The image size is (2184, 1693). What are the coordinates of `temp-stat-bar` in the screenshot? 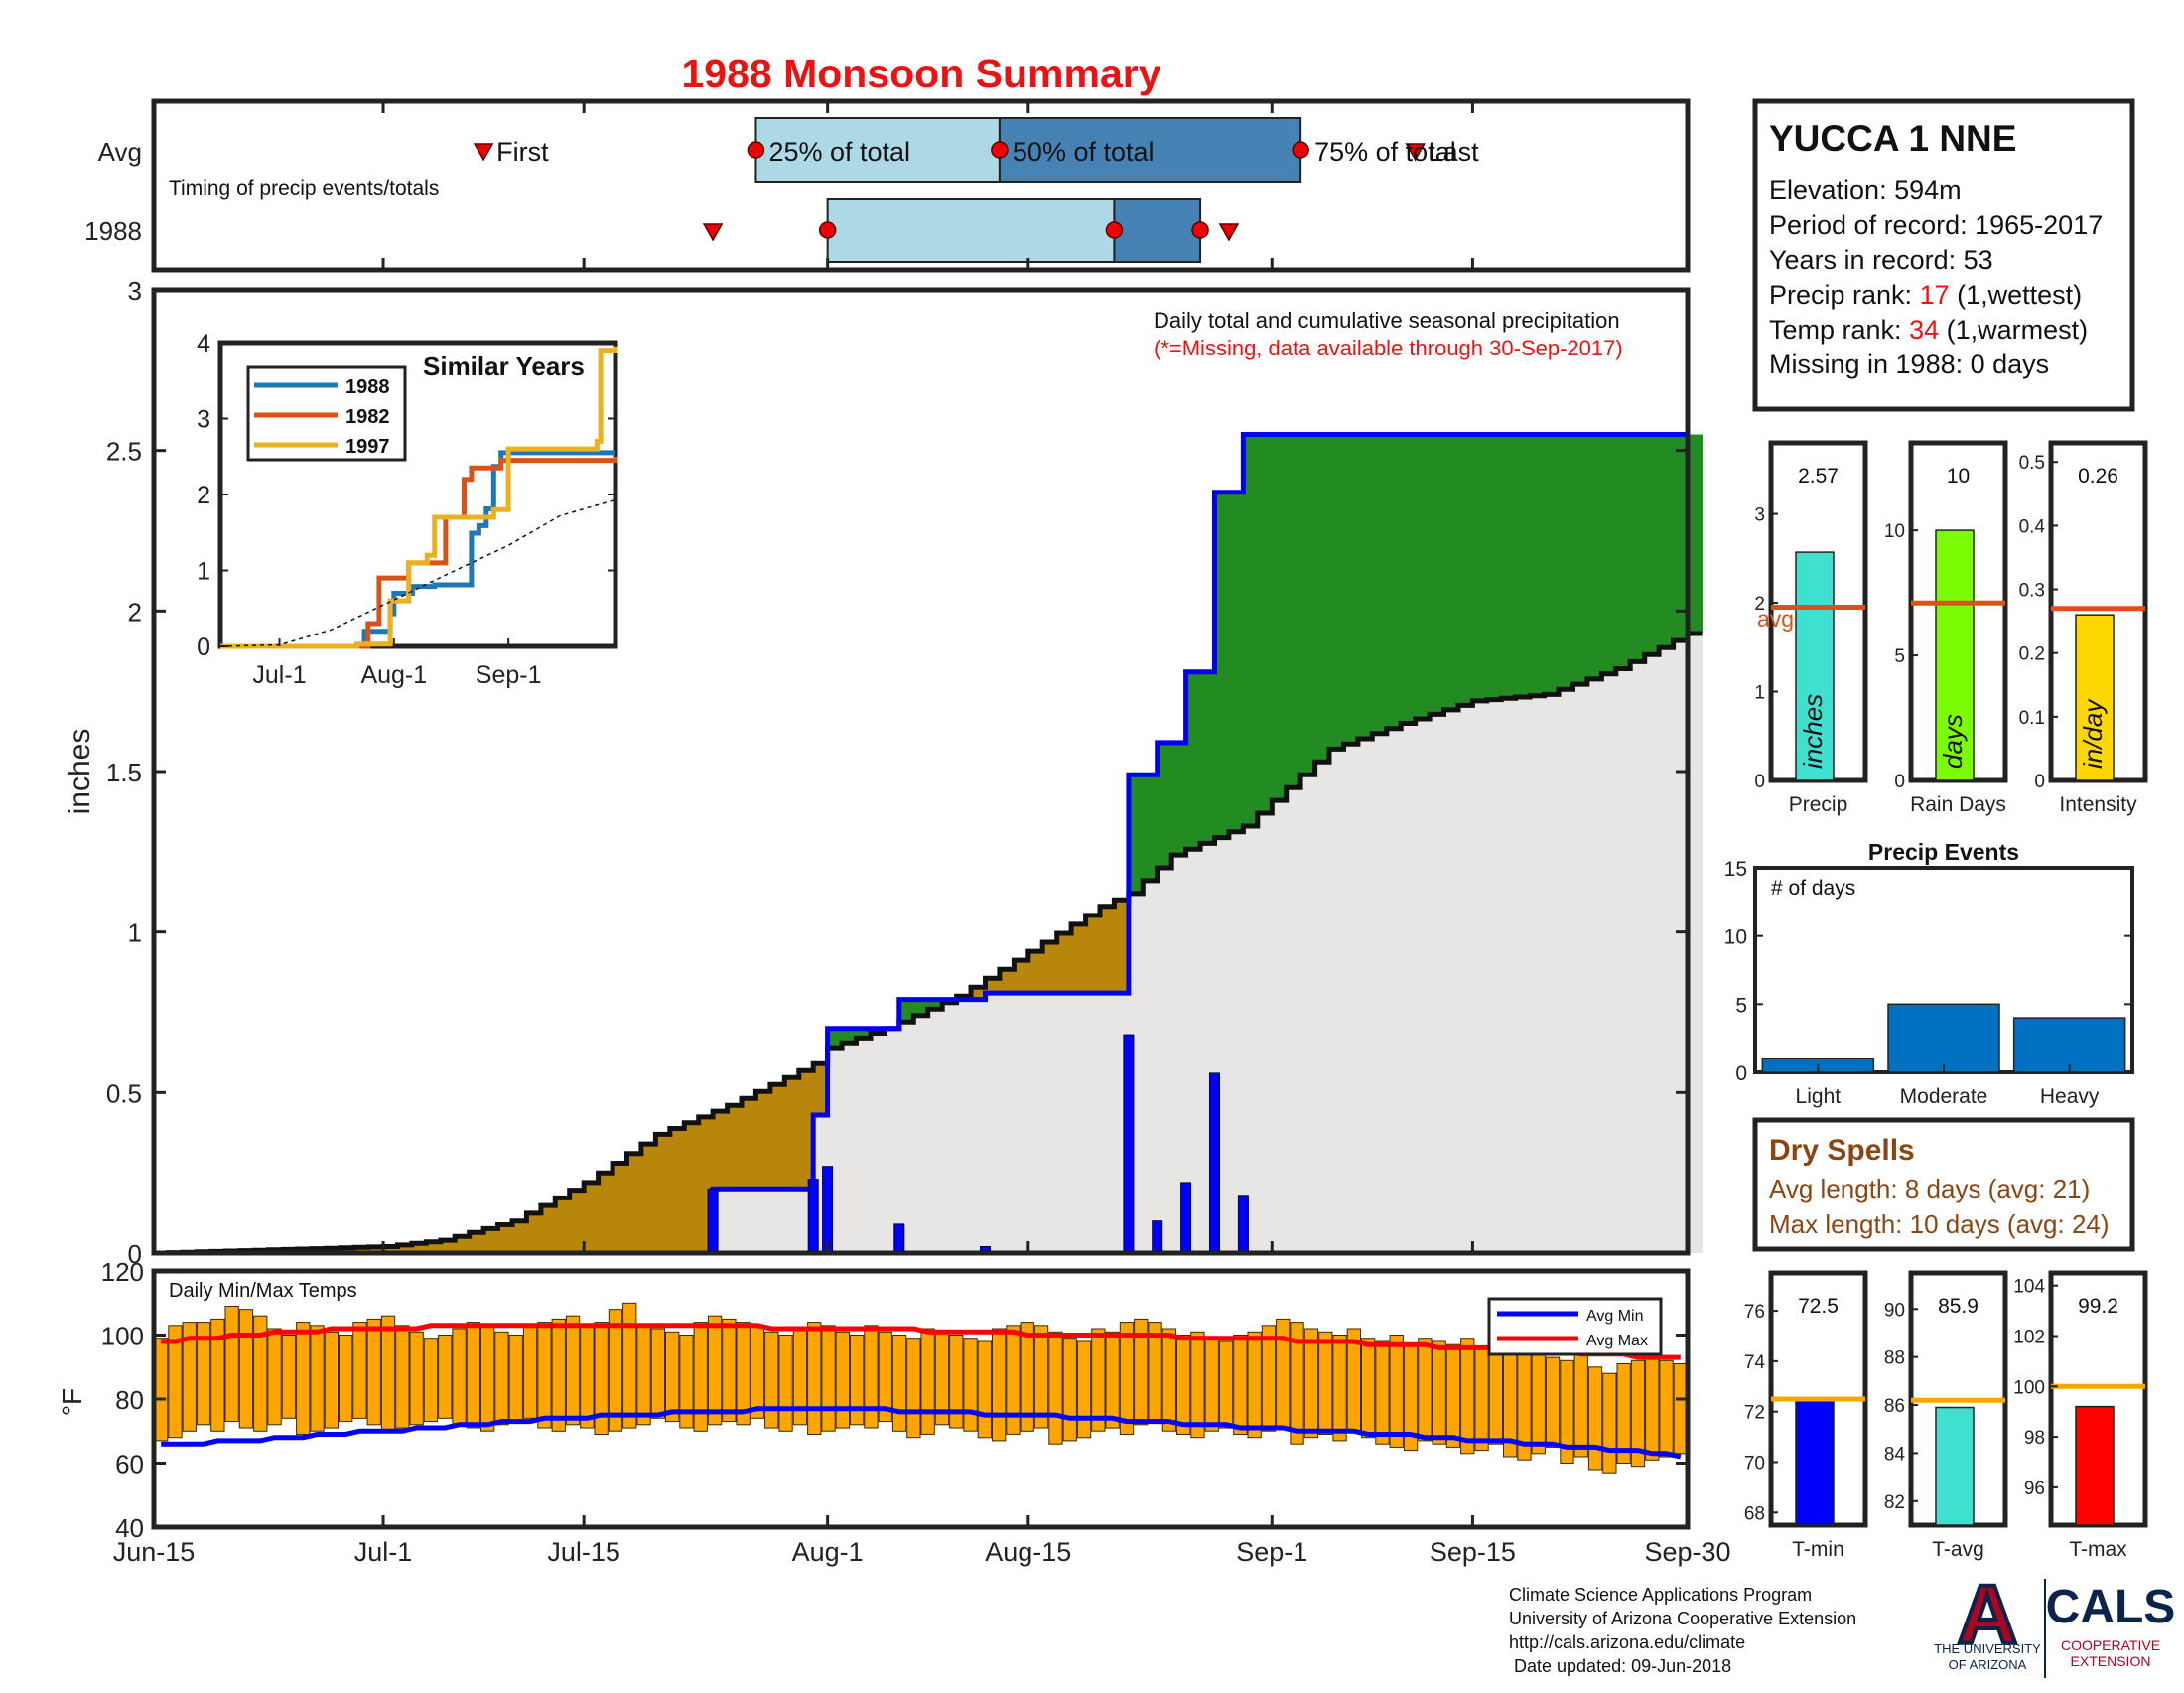 It's located at (1815, 1462).